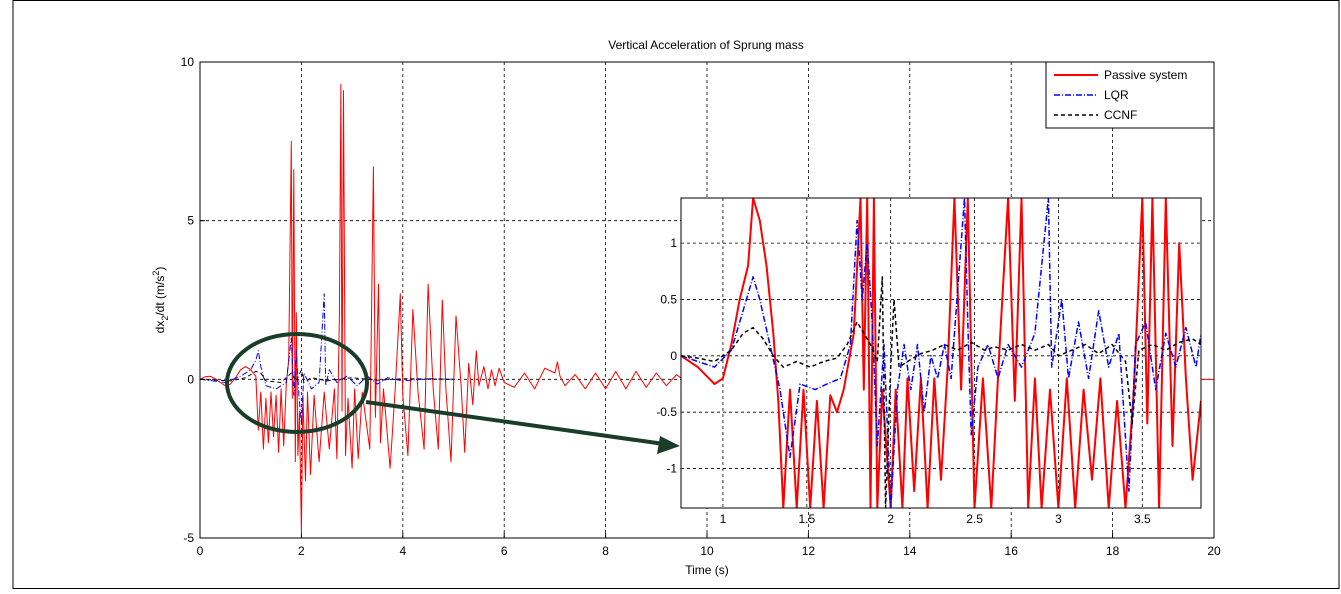 This screenshot has width=1341, height=594. What do you see at coordinates (1113, 551) in the screenshot?
I see `x-tick-label: 18` at bounding box center [1113, 551].